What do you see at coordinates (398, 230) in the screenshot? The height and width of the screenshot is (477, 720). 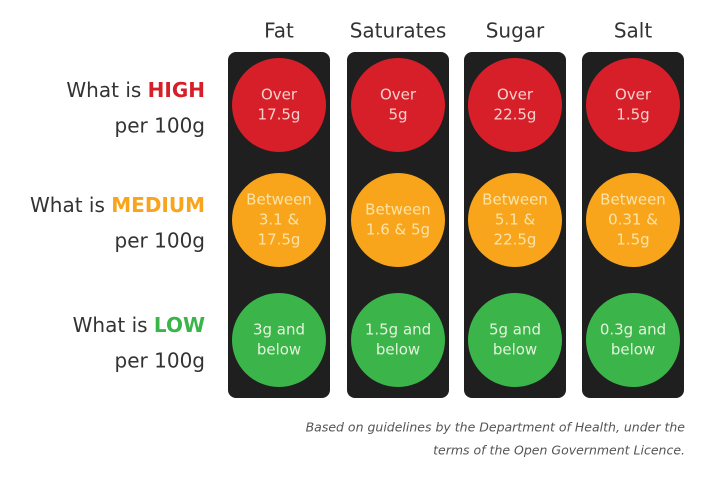 I see `light-text: 1.6 & 5g` at bounding box center [398, 230].